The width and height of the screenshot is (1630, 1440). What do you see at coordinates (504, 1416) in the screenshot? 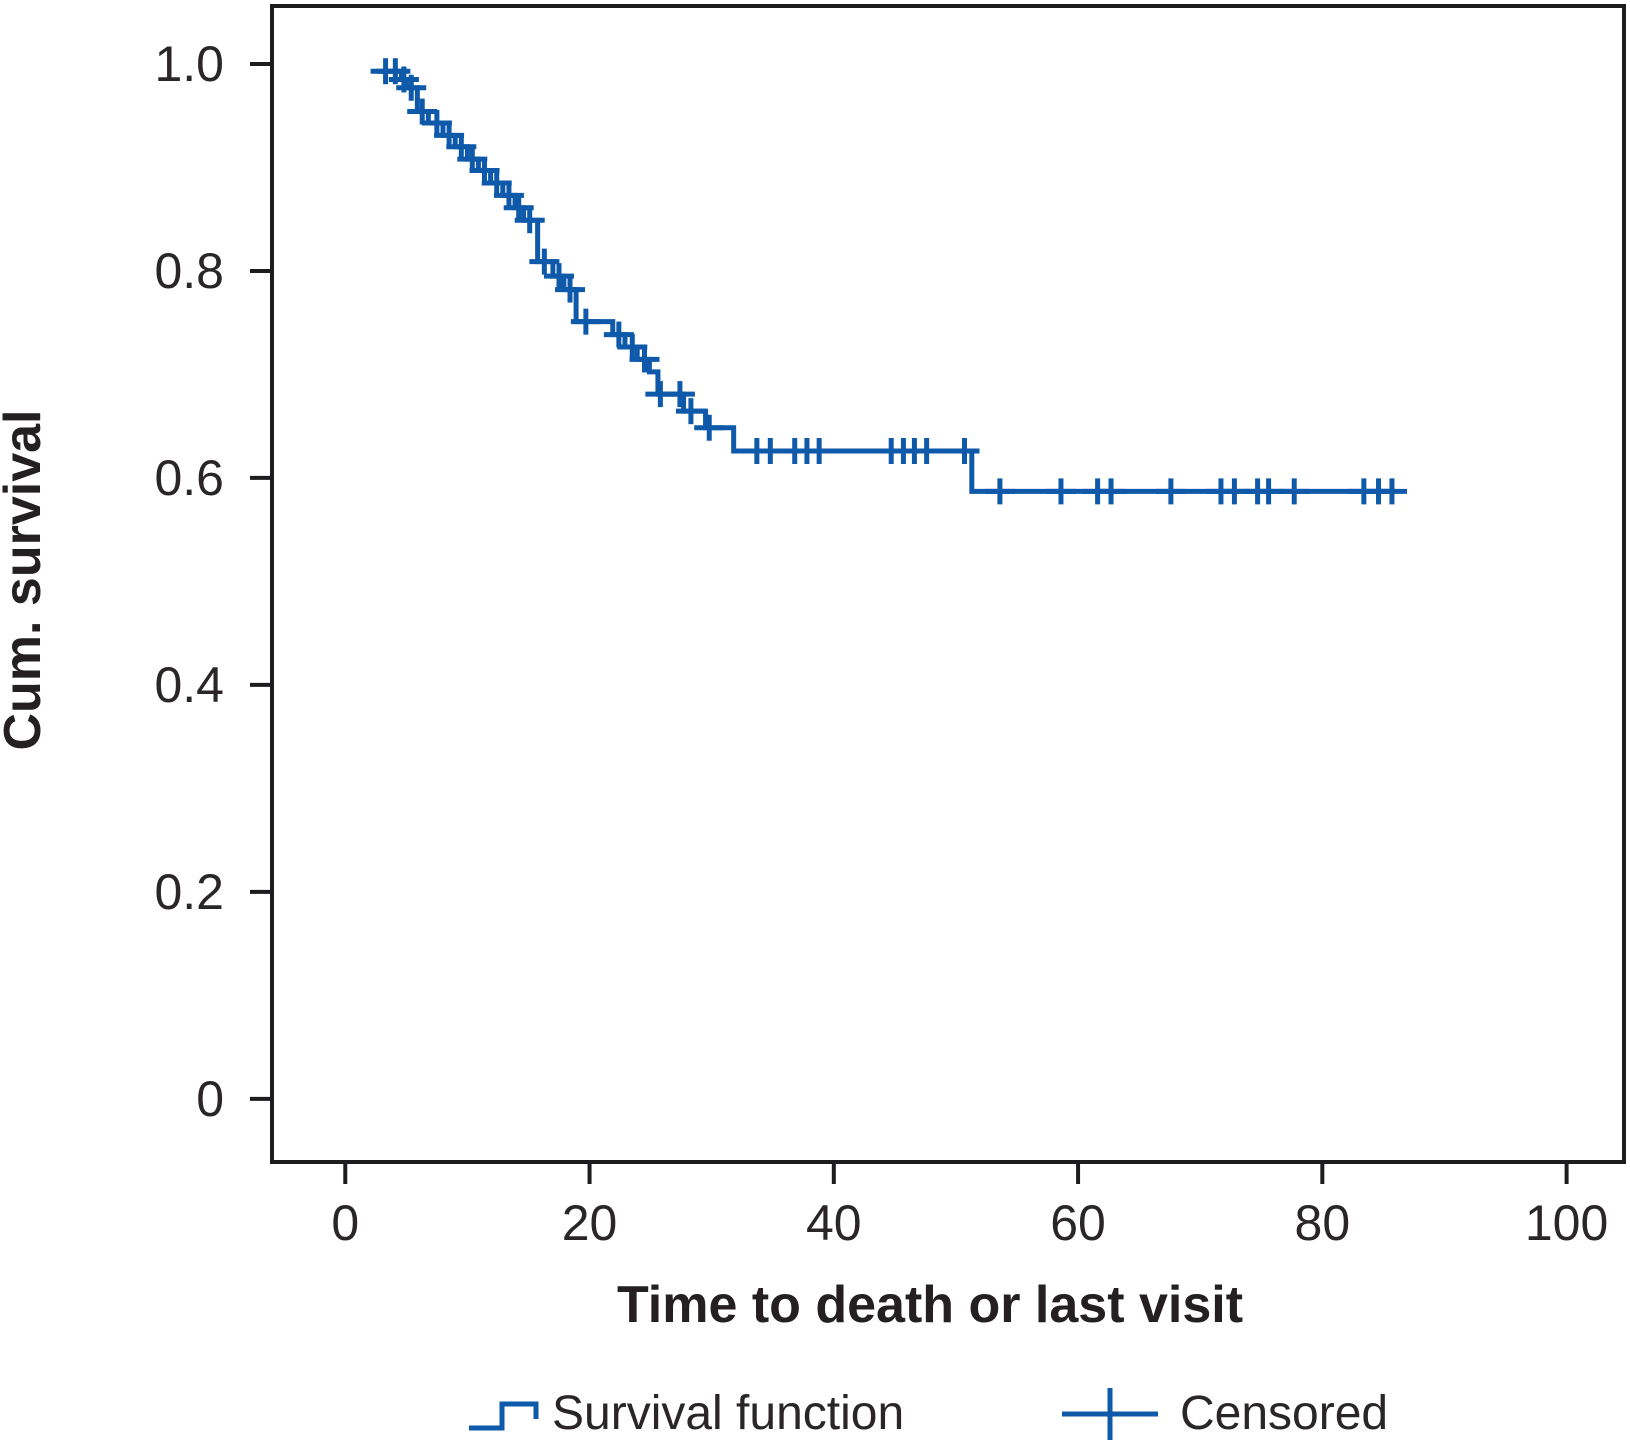
I see `survival-function-legend-glyph` at bounding box center [504, 1416].